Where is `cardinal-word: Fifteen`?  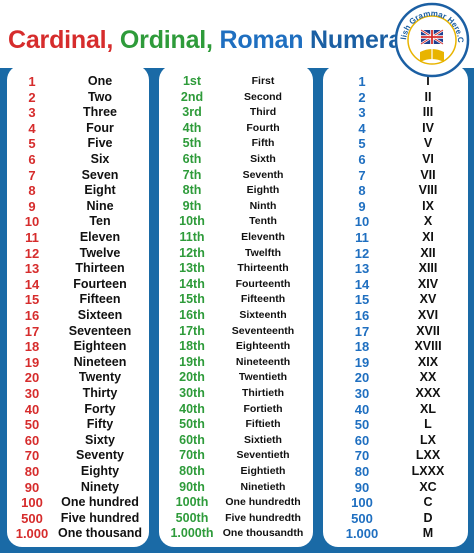
cardinal-word: Fifteen is located at coordinates (100, 299).